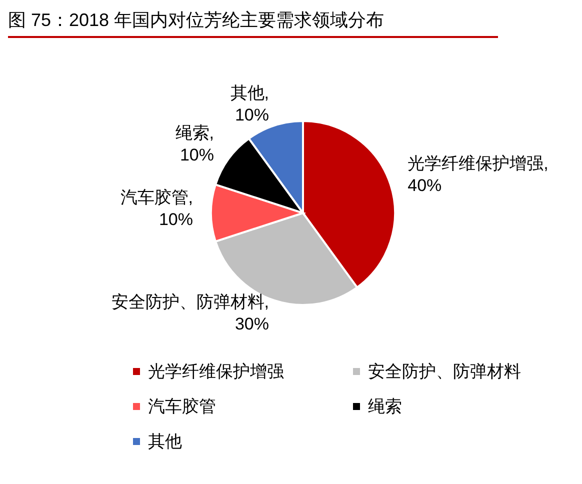  I want to click on data-label: 其他, 10%, so click(250, 103).